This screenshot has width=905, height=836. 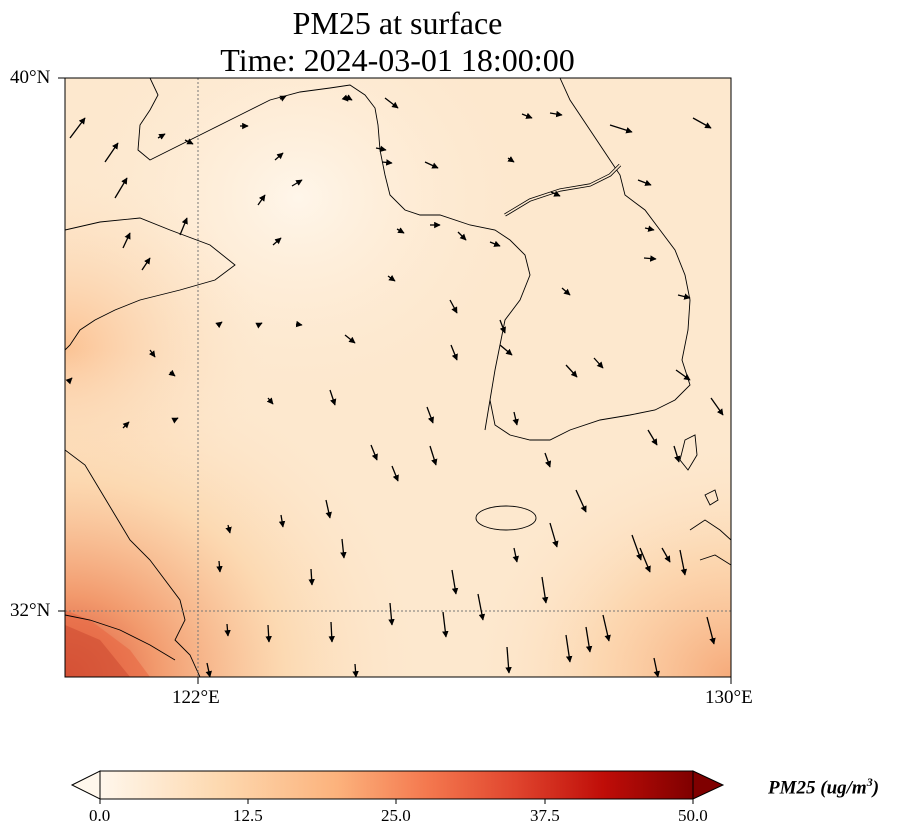 What do you see at coordinates (708, 785) in the screenshot?
I see `colorbar-max-extend` at bounding box center [708, 785].